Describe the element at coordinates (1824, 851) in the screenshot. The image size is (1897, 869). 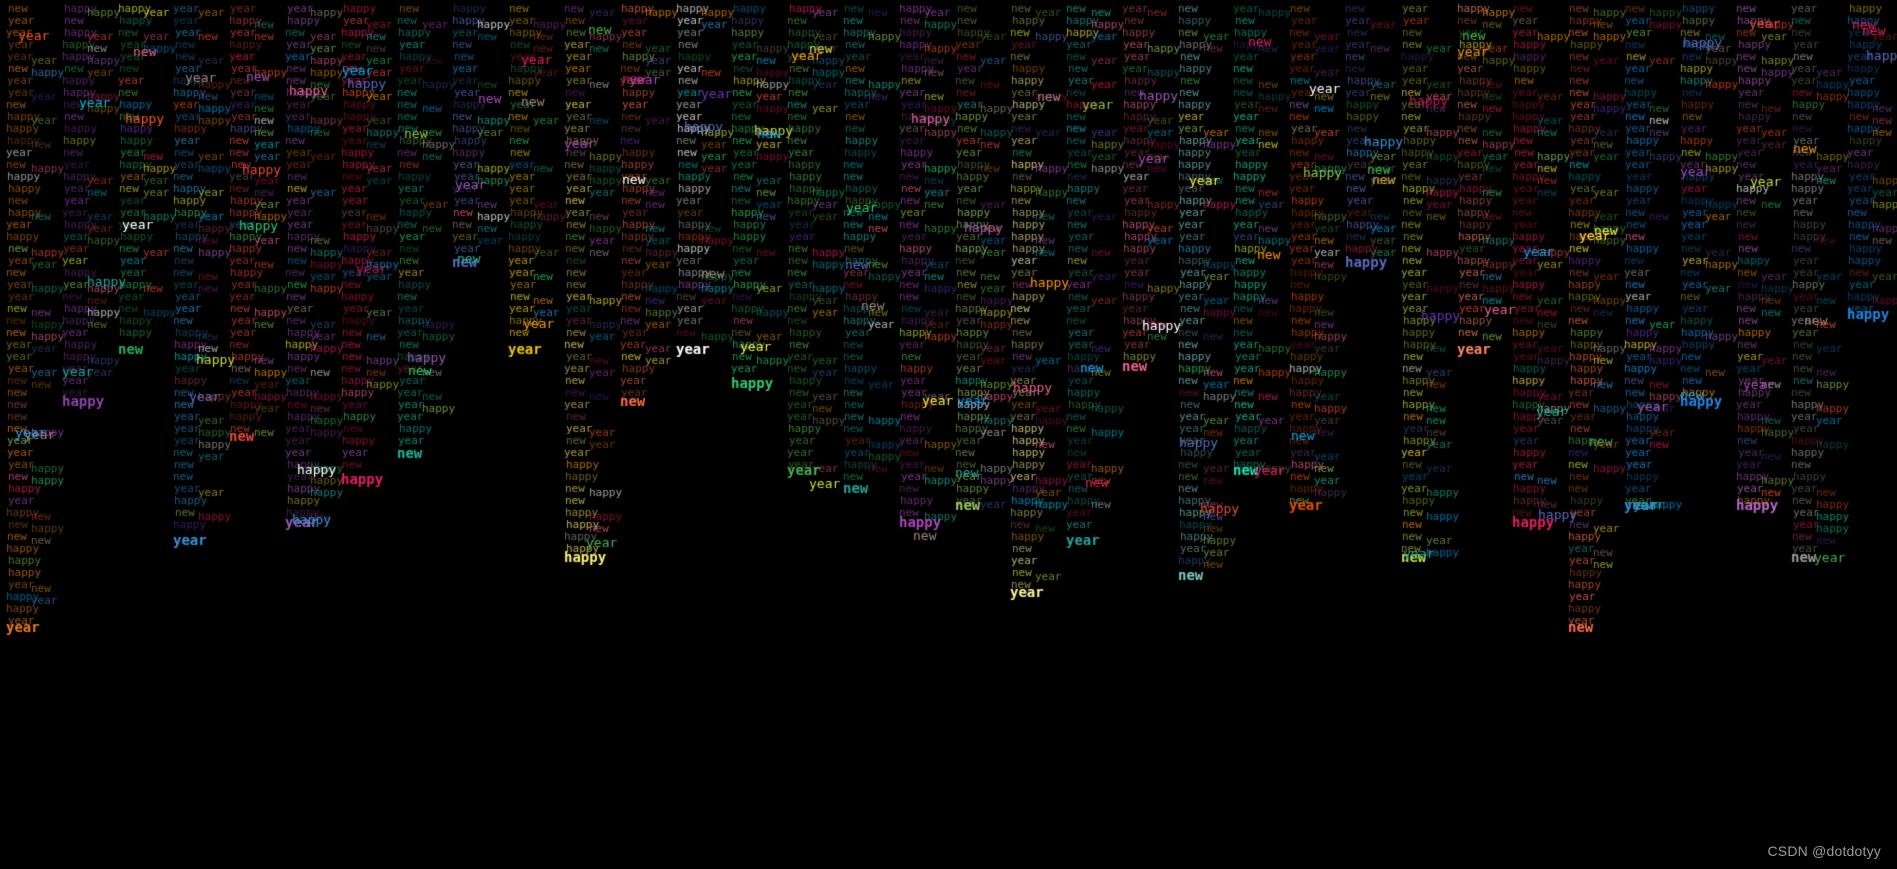
I see `watermark-text: CSDN @dotdotyy` at that location.